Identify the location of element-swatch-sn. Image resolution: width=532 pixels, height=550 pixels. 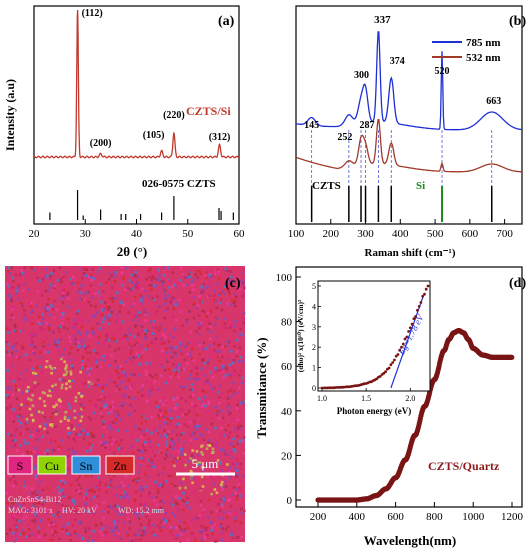
(86, 465).